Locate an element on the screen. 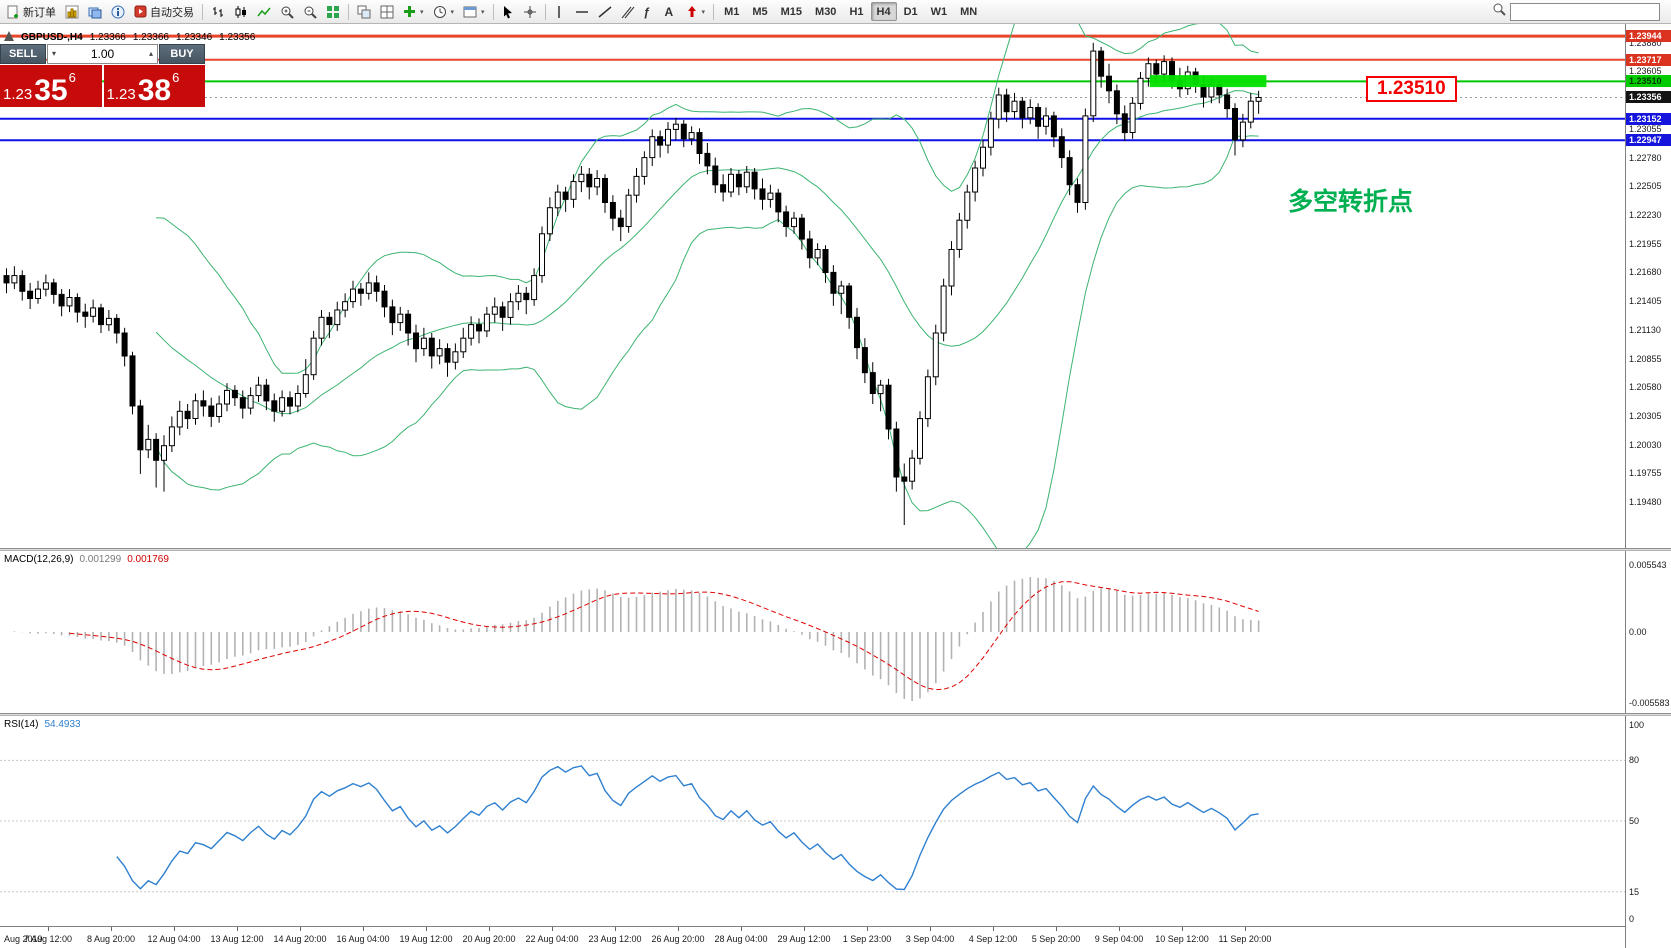  zoom-in-button is located at coordinates (287, 12).